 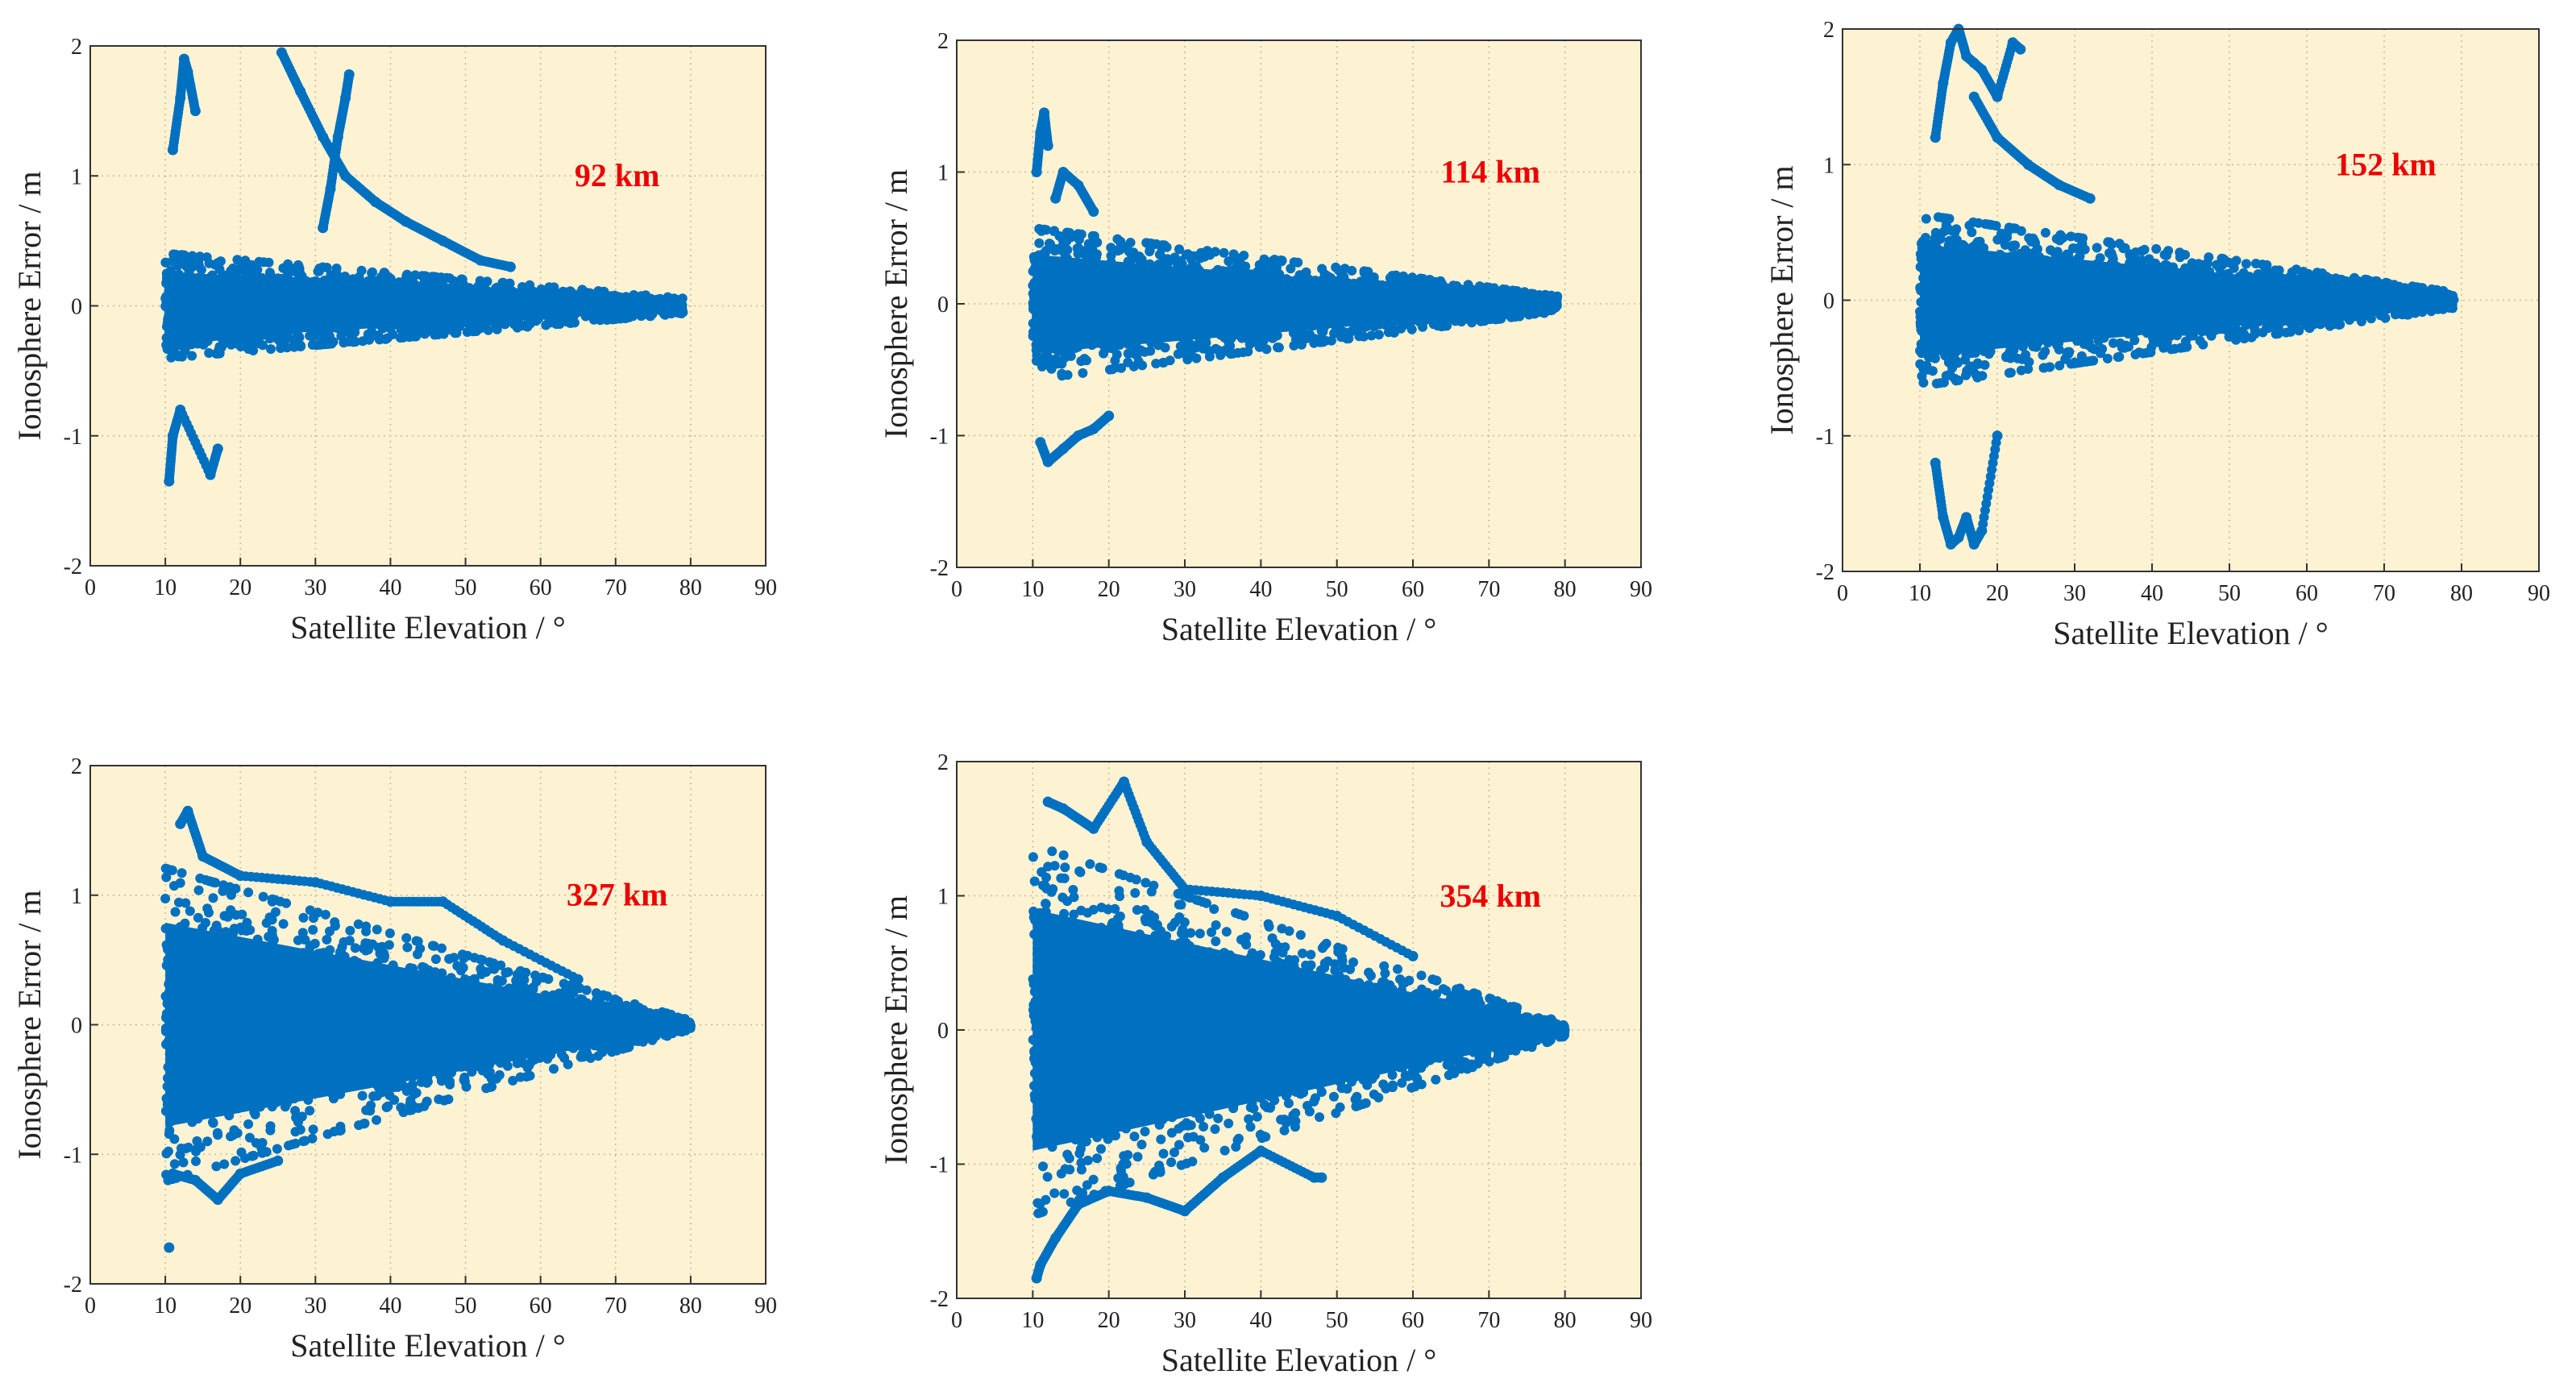 What do you see at coordinates (76, 47) in the screenshot?
I see `y-tick-label: 2` at bounding box center [76, 47].